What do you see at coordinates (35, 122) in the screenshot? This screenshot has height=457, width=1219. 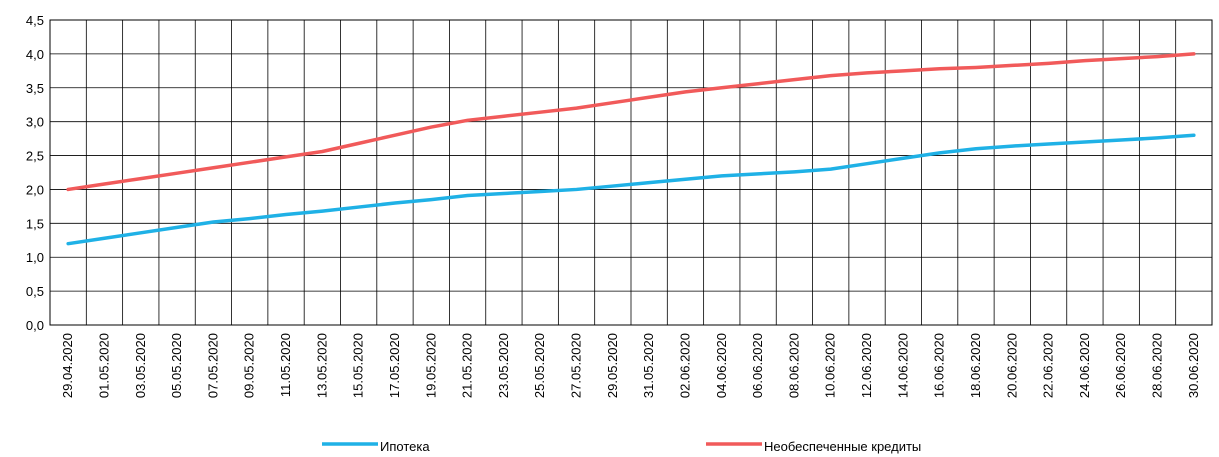 I see `y-tick-label: 3,0` at bounding box center [35, 122].